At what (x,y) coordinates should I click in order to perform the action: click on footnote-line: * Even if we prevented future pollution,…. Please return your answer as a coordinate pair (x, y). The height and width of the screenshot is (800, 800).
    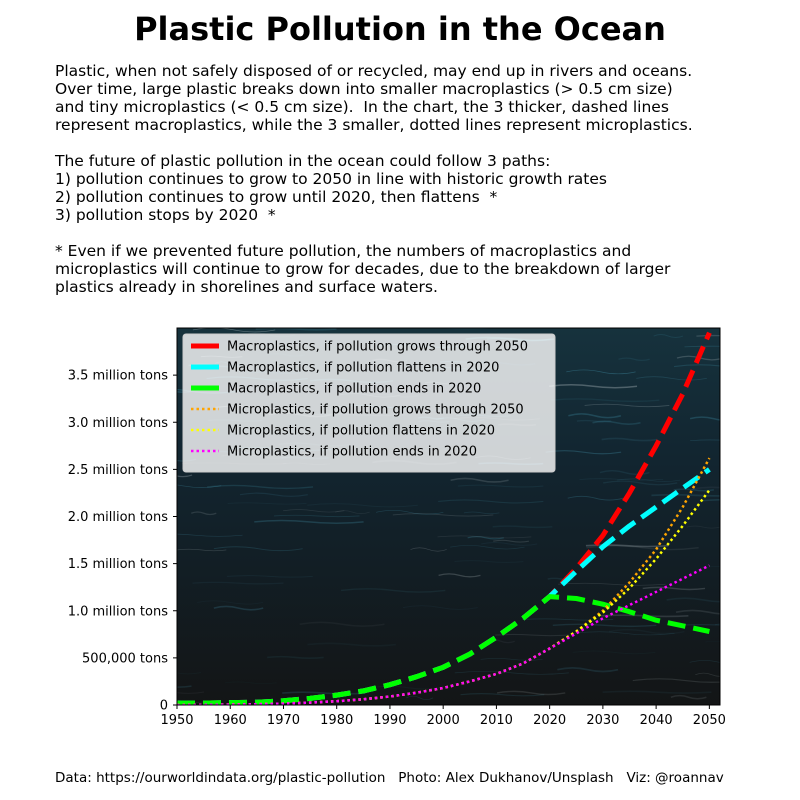
    Looking at the image, I should click on (343, 251).